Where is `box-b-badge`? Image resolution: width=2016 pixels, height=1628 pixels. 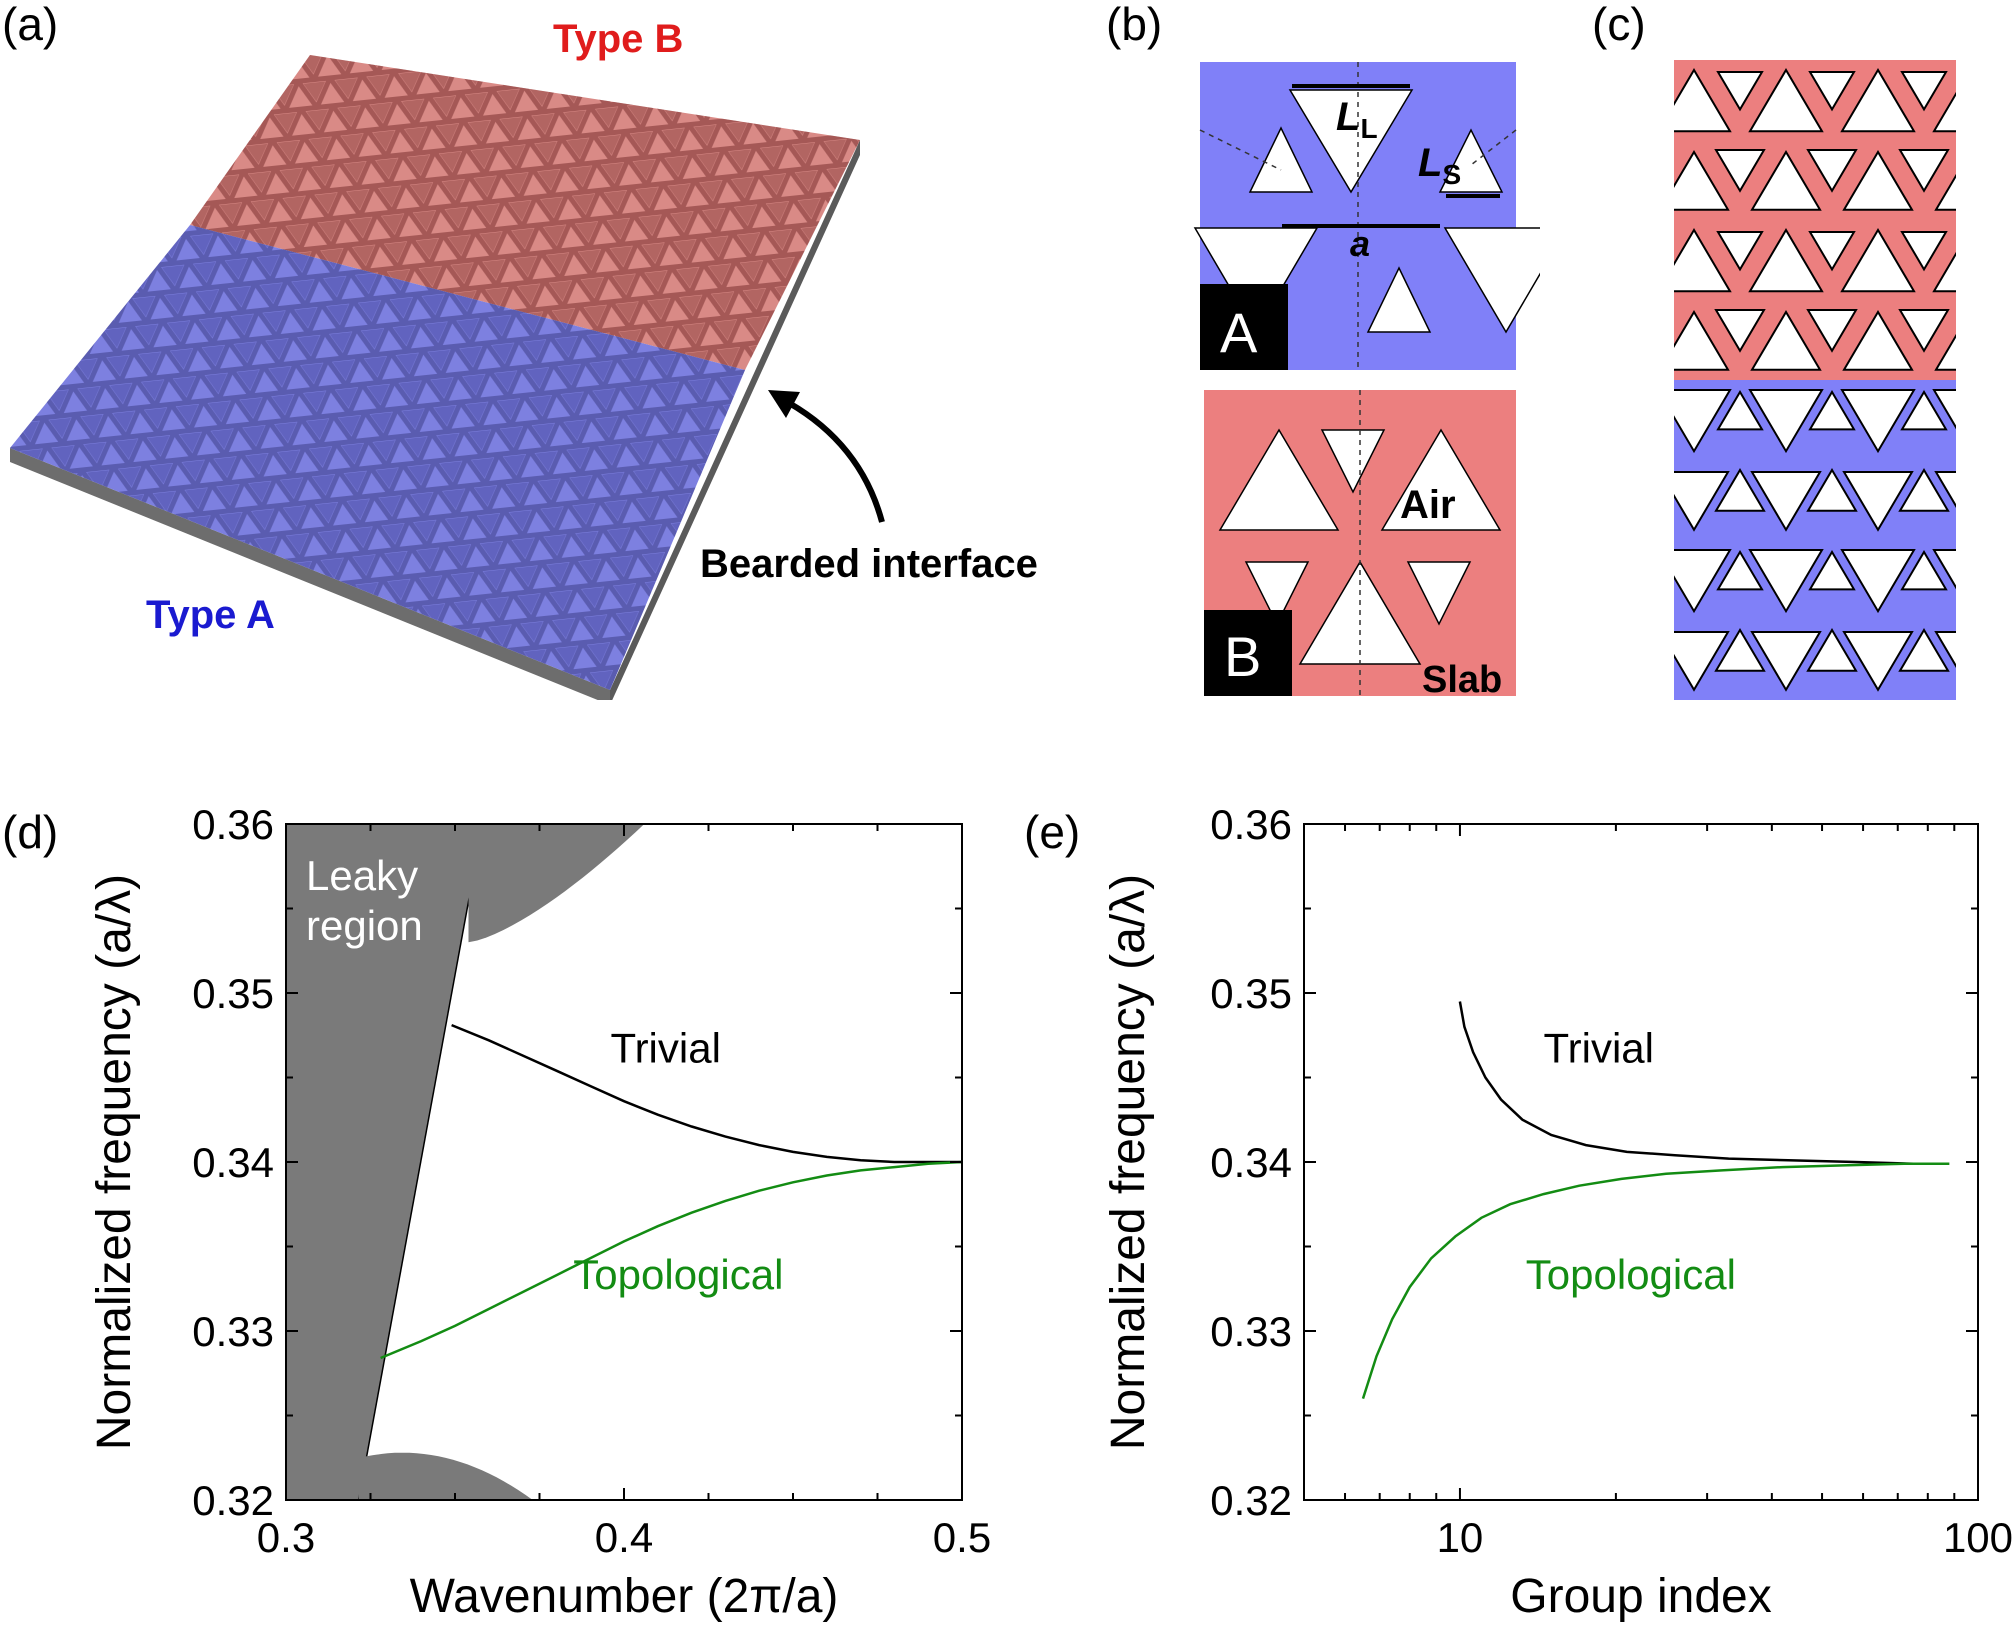
box-b-badge is located at coordinates (1248, 653).